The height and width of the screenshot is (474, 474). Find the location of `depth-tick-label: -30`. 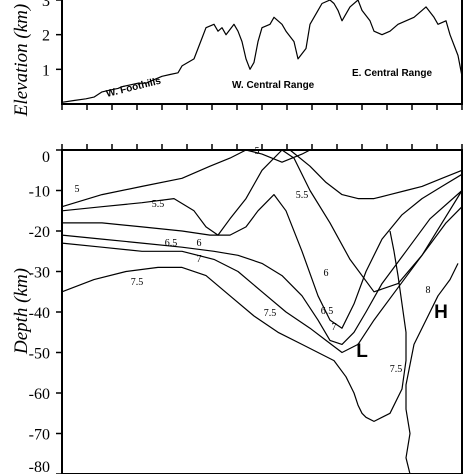

depth-tick-label: -30 is located at coordinates (39, 273).